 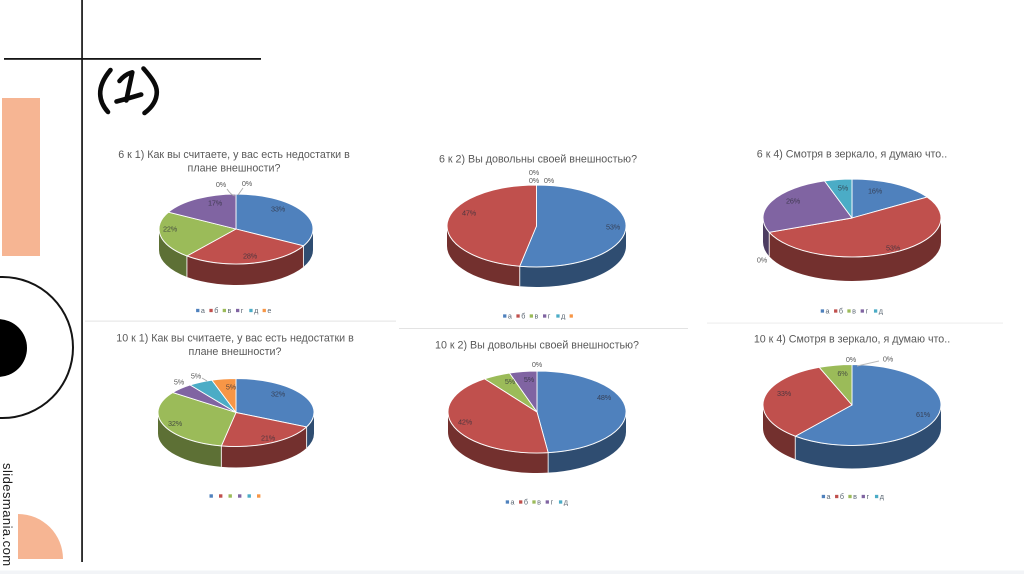 I want to click on svg-text: 21%, so click(x=268, y=438).